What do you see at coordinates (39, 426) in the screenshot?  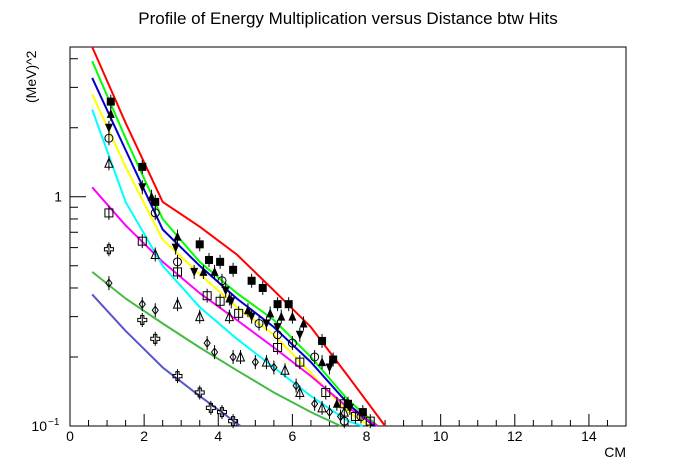 I see `y-tick-label: 10` at bounding box center [39, 426].